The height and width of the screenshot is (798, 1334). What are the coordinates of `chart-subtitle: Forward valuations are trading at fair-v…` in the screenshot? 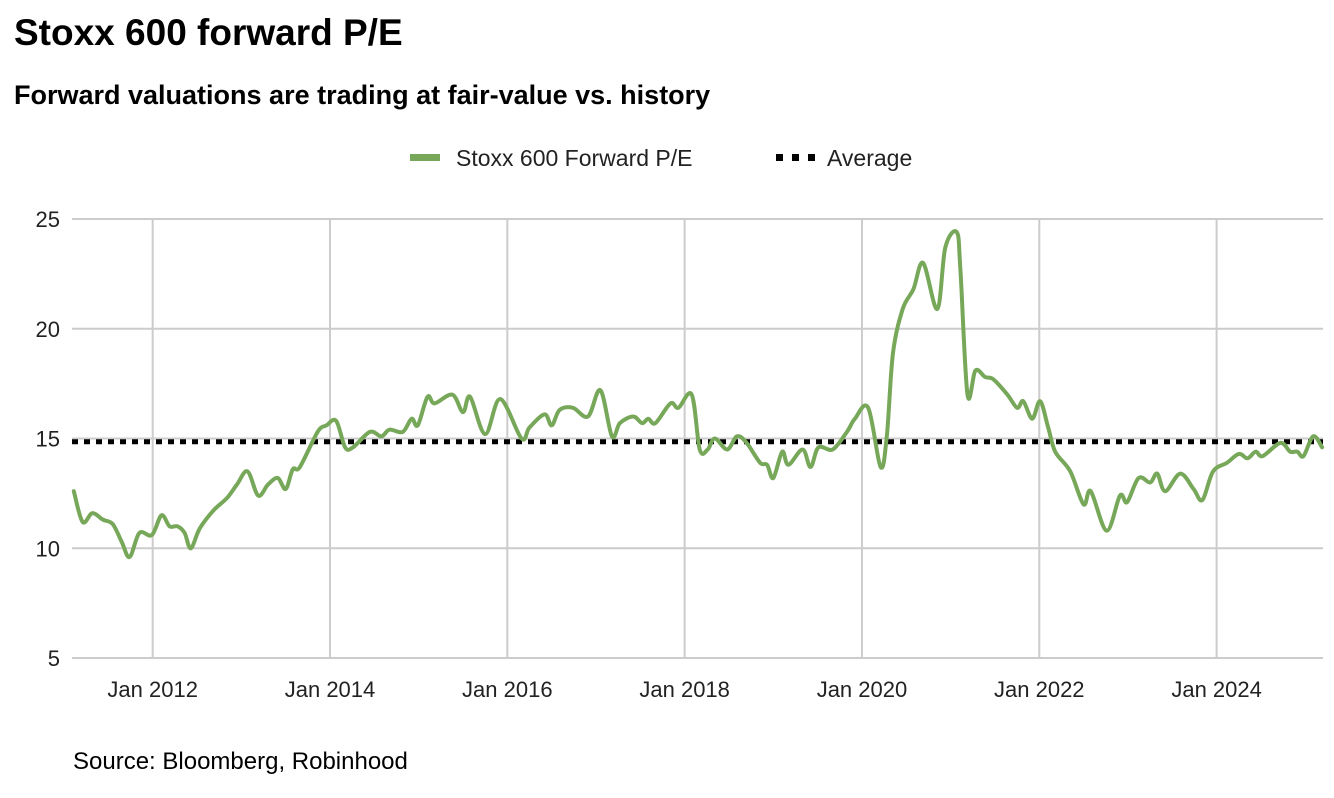 It's located at (362, 95).